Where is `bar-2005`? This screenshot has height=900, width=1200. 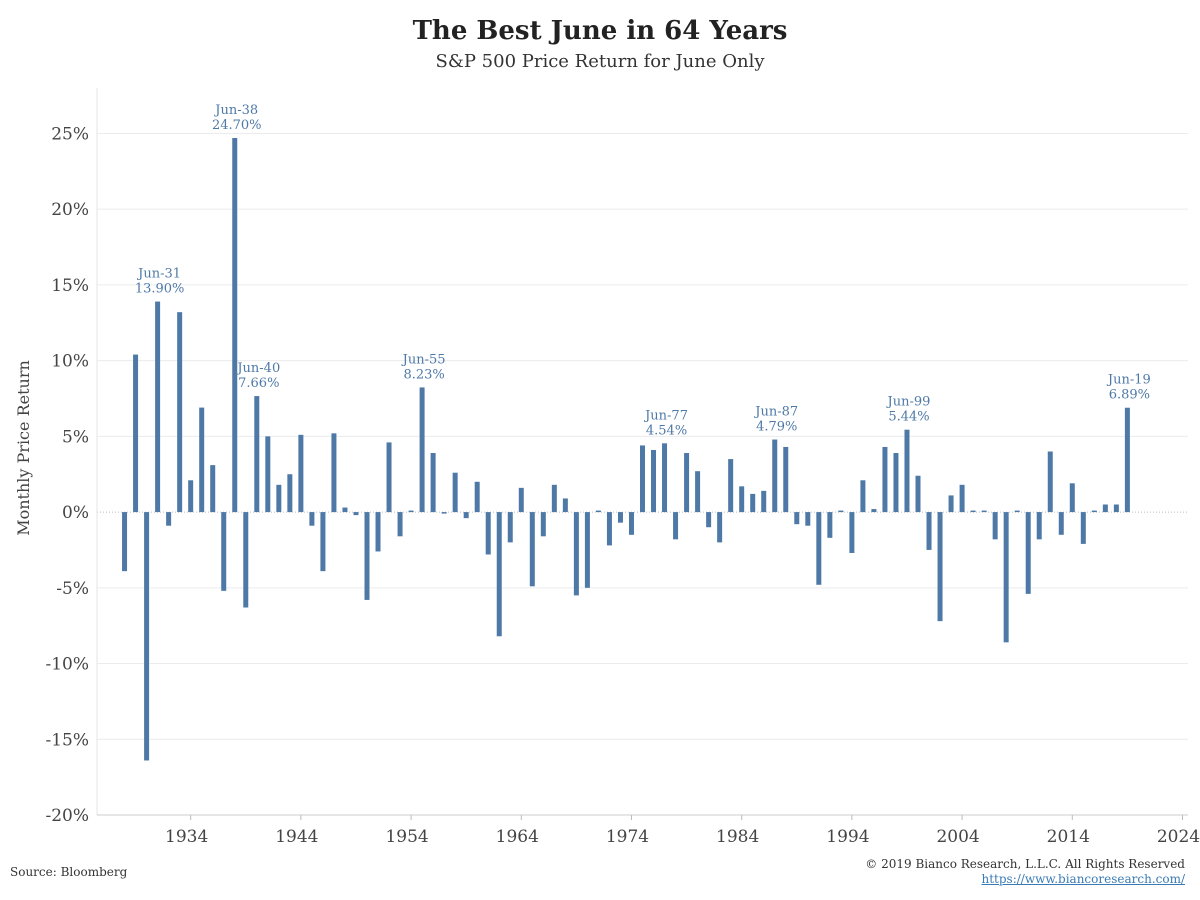
bar-2005 is located at coordinates (973, 511).